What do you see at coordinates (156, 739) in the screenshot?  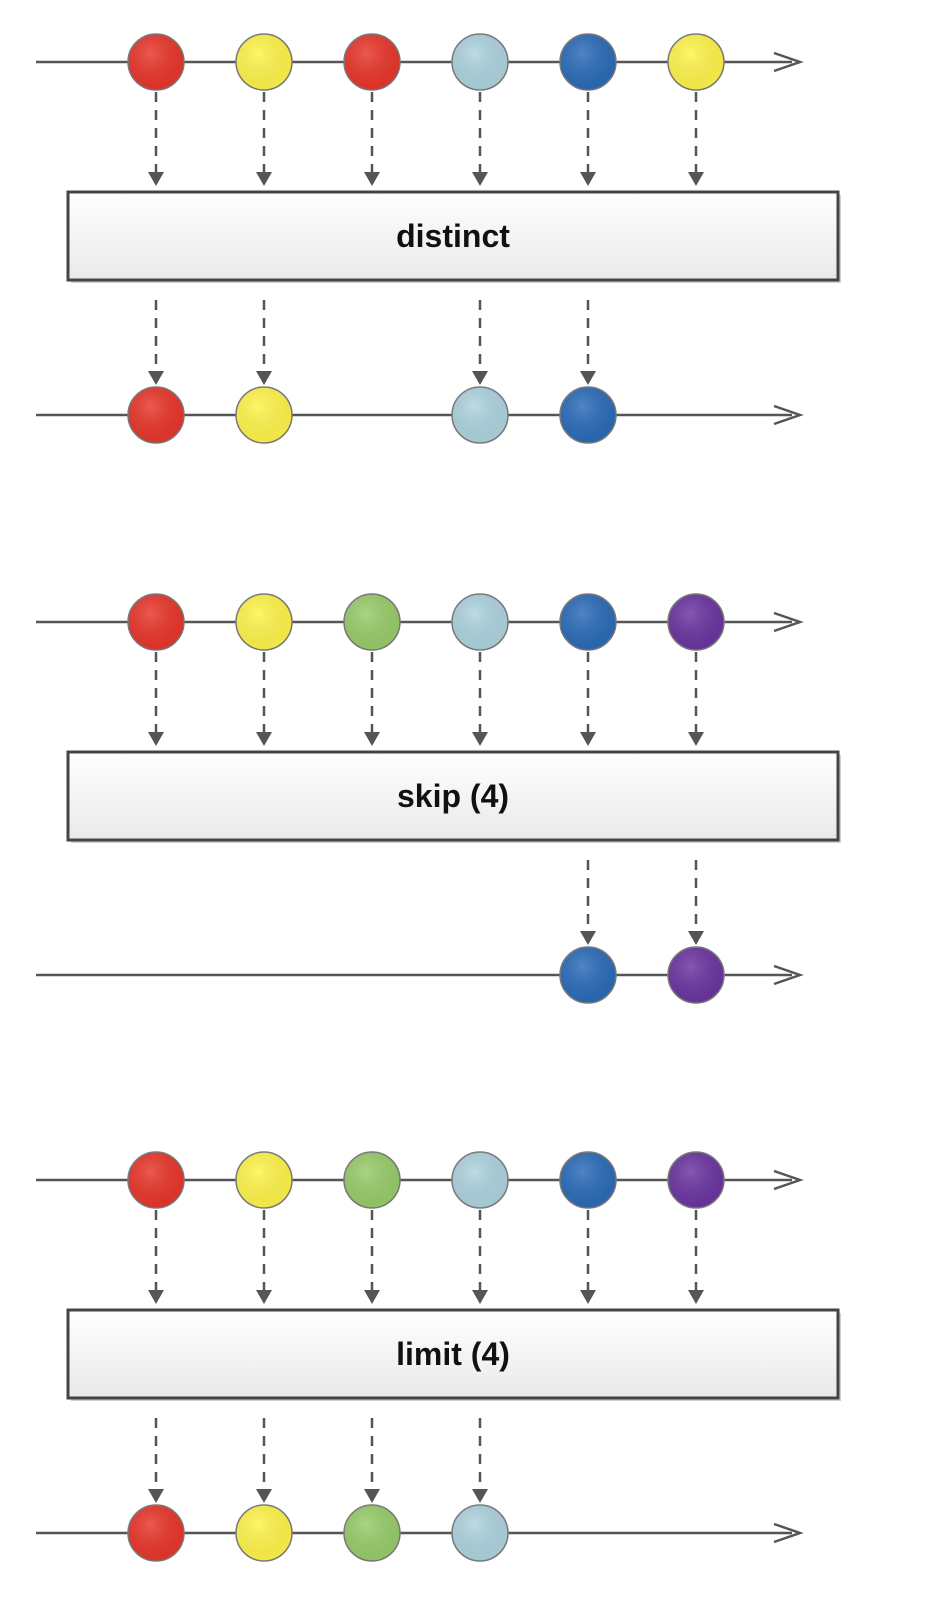 I see `skip-input-arrow-0-arrowhead` at bounding box center [156, 739].